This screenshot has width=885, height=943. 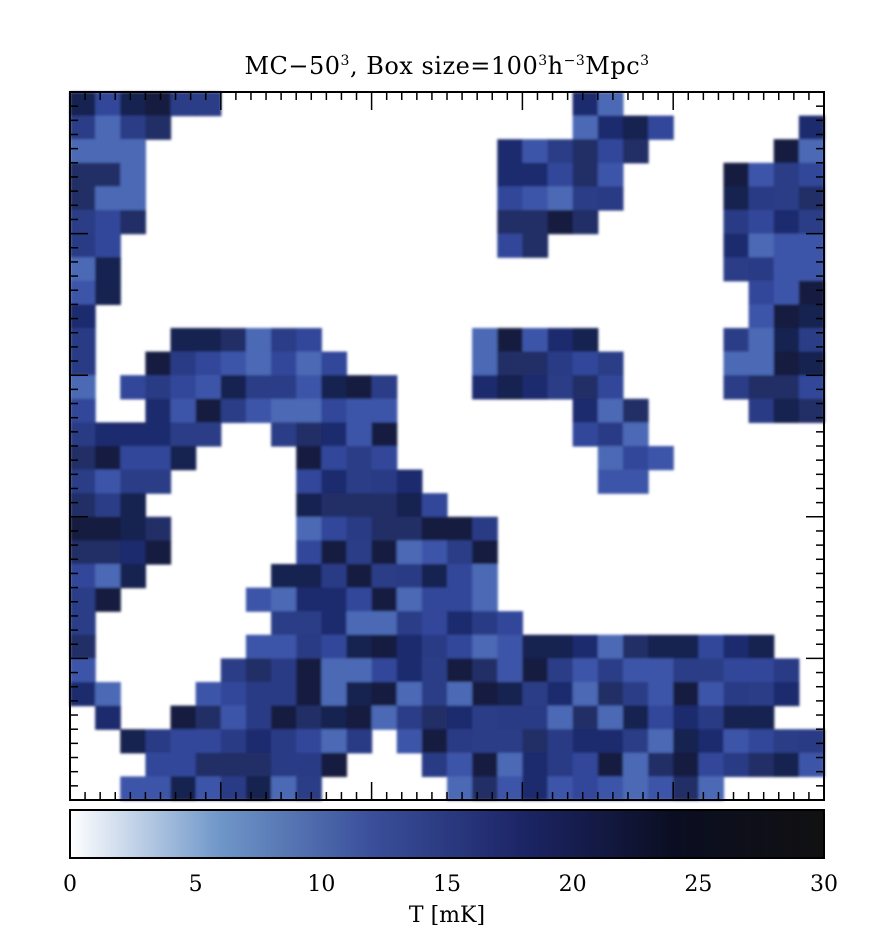 What do you see at coordinates (824, 884) in the screenshot?
I see `colorbar-tick-label: 30` at bounding box center [824, 884].